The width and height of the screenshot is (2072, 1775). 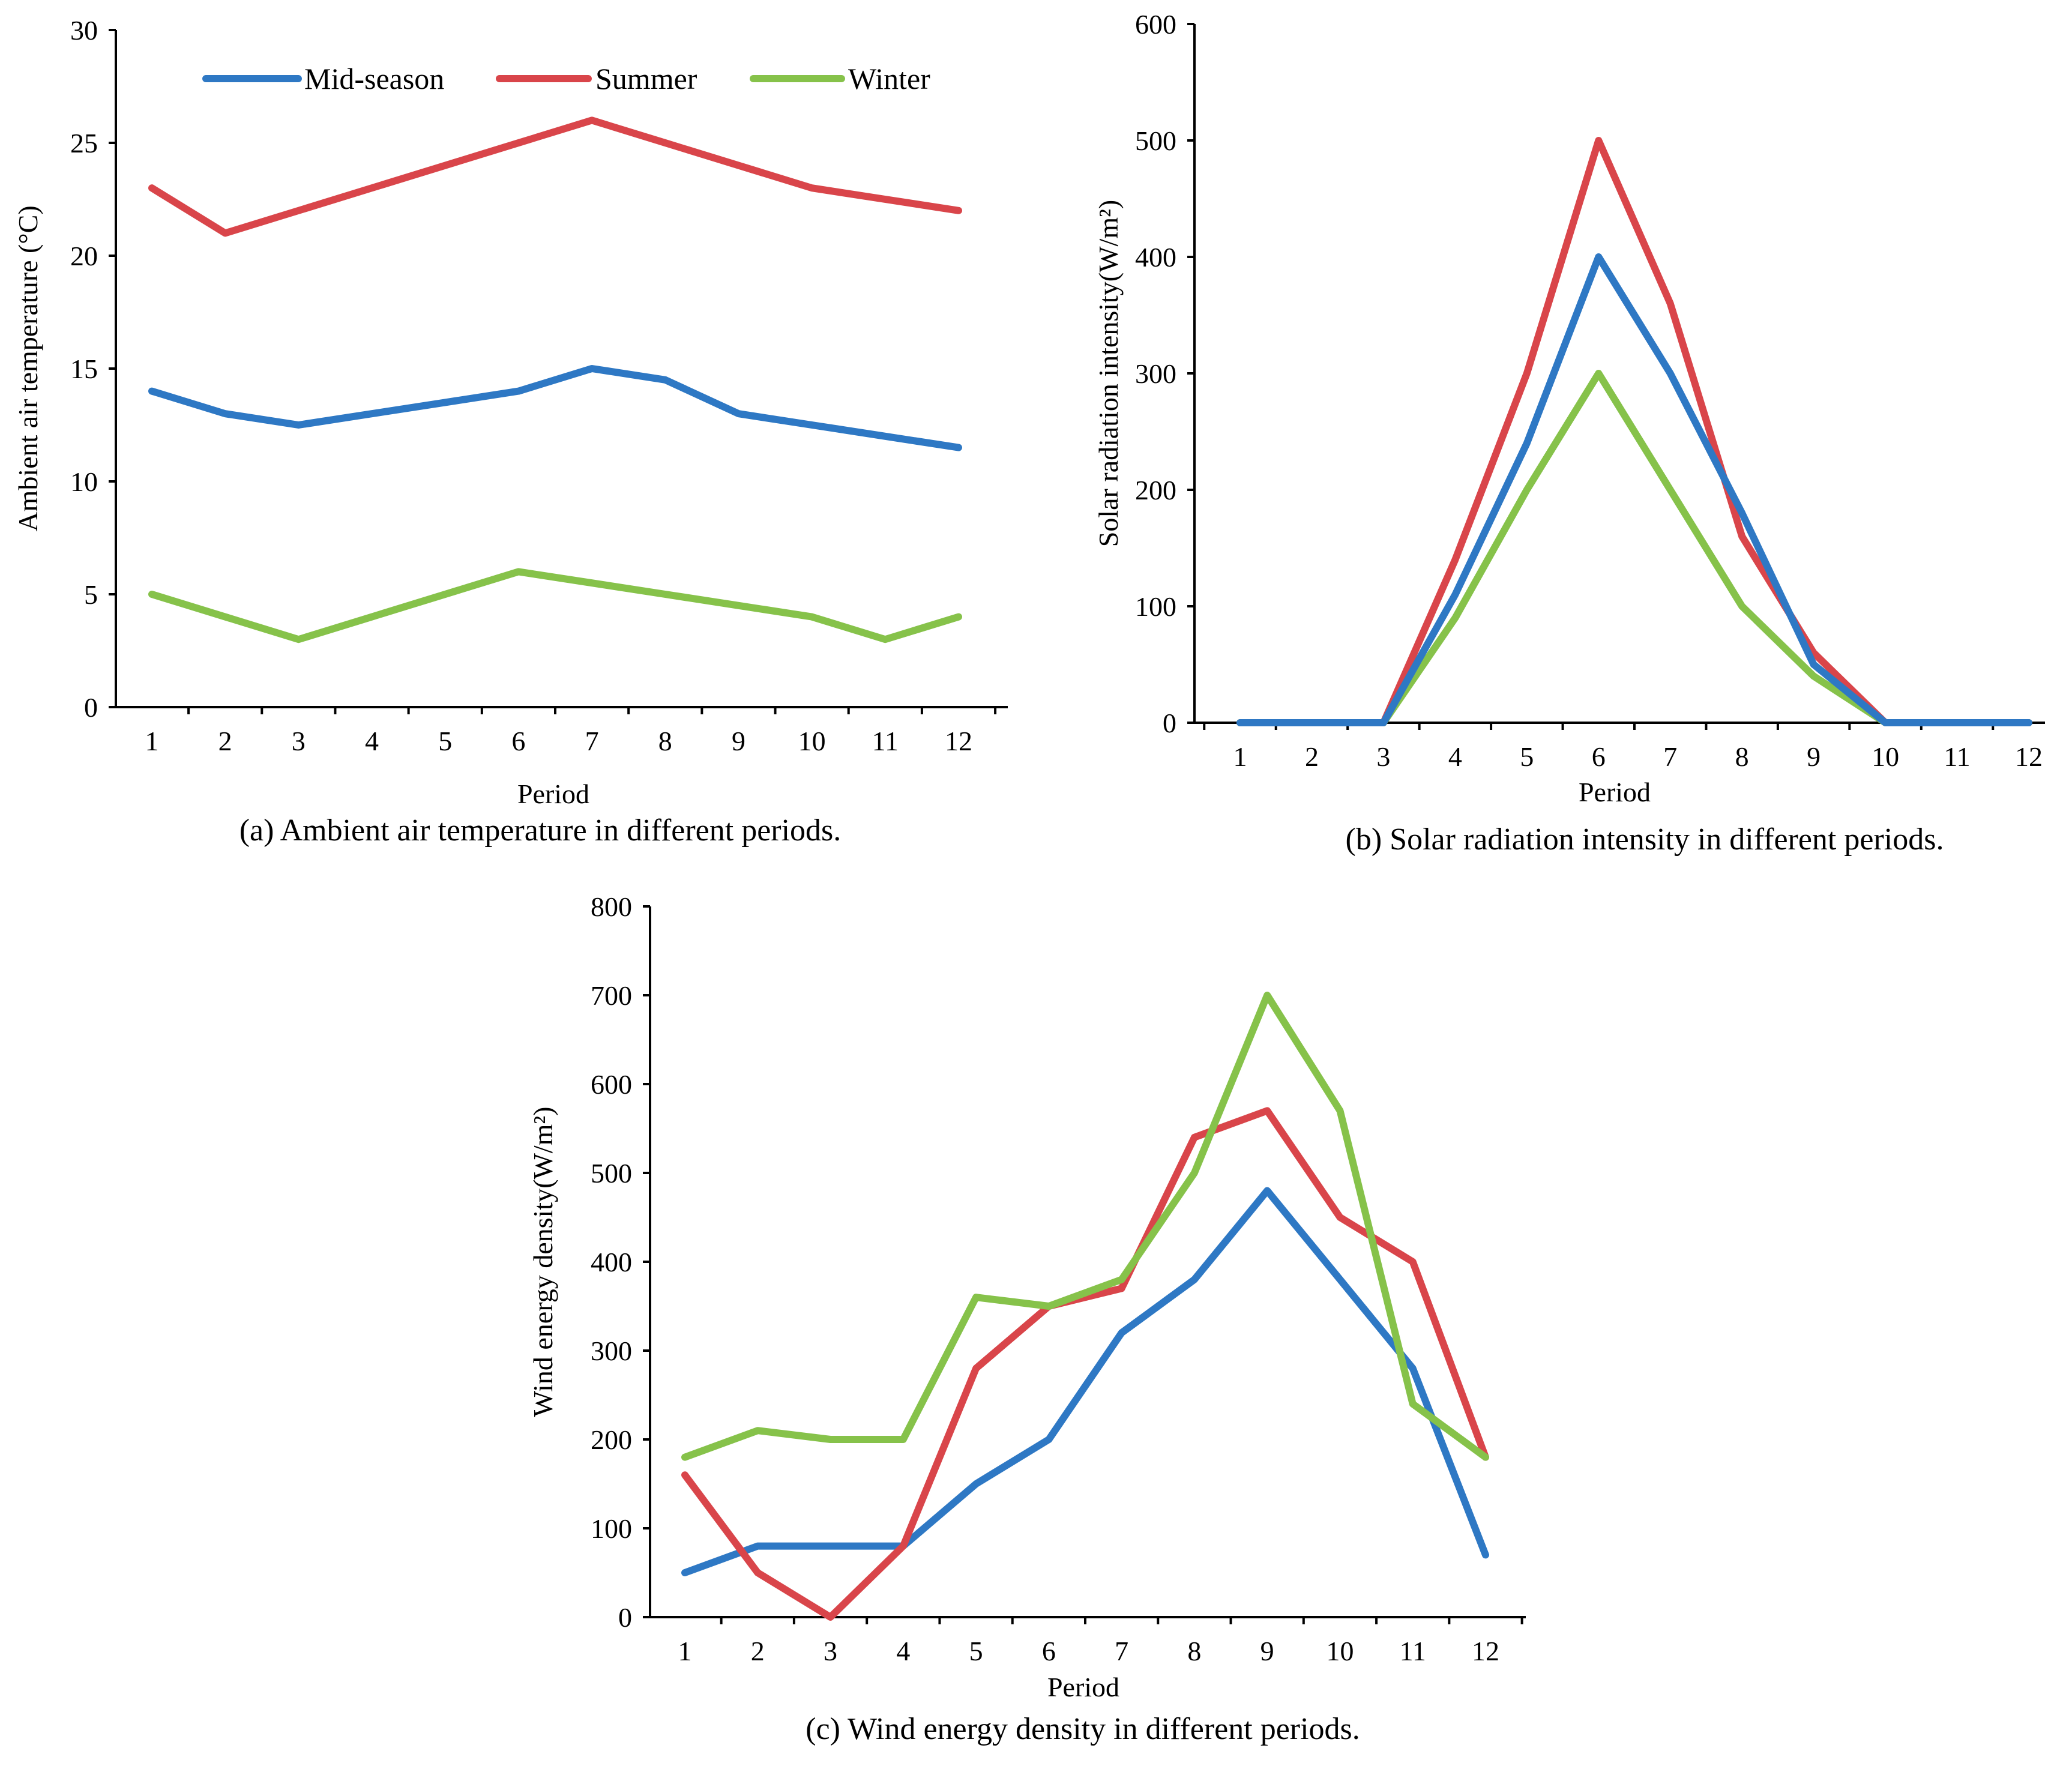 I want to click on y-axis-label-c: Wind energy density(W/m²), so click(x=543, y=1262).